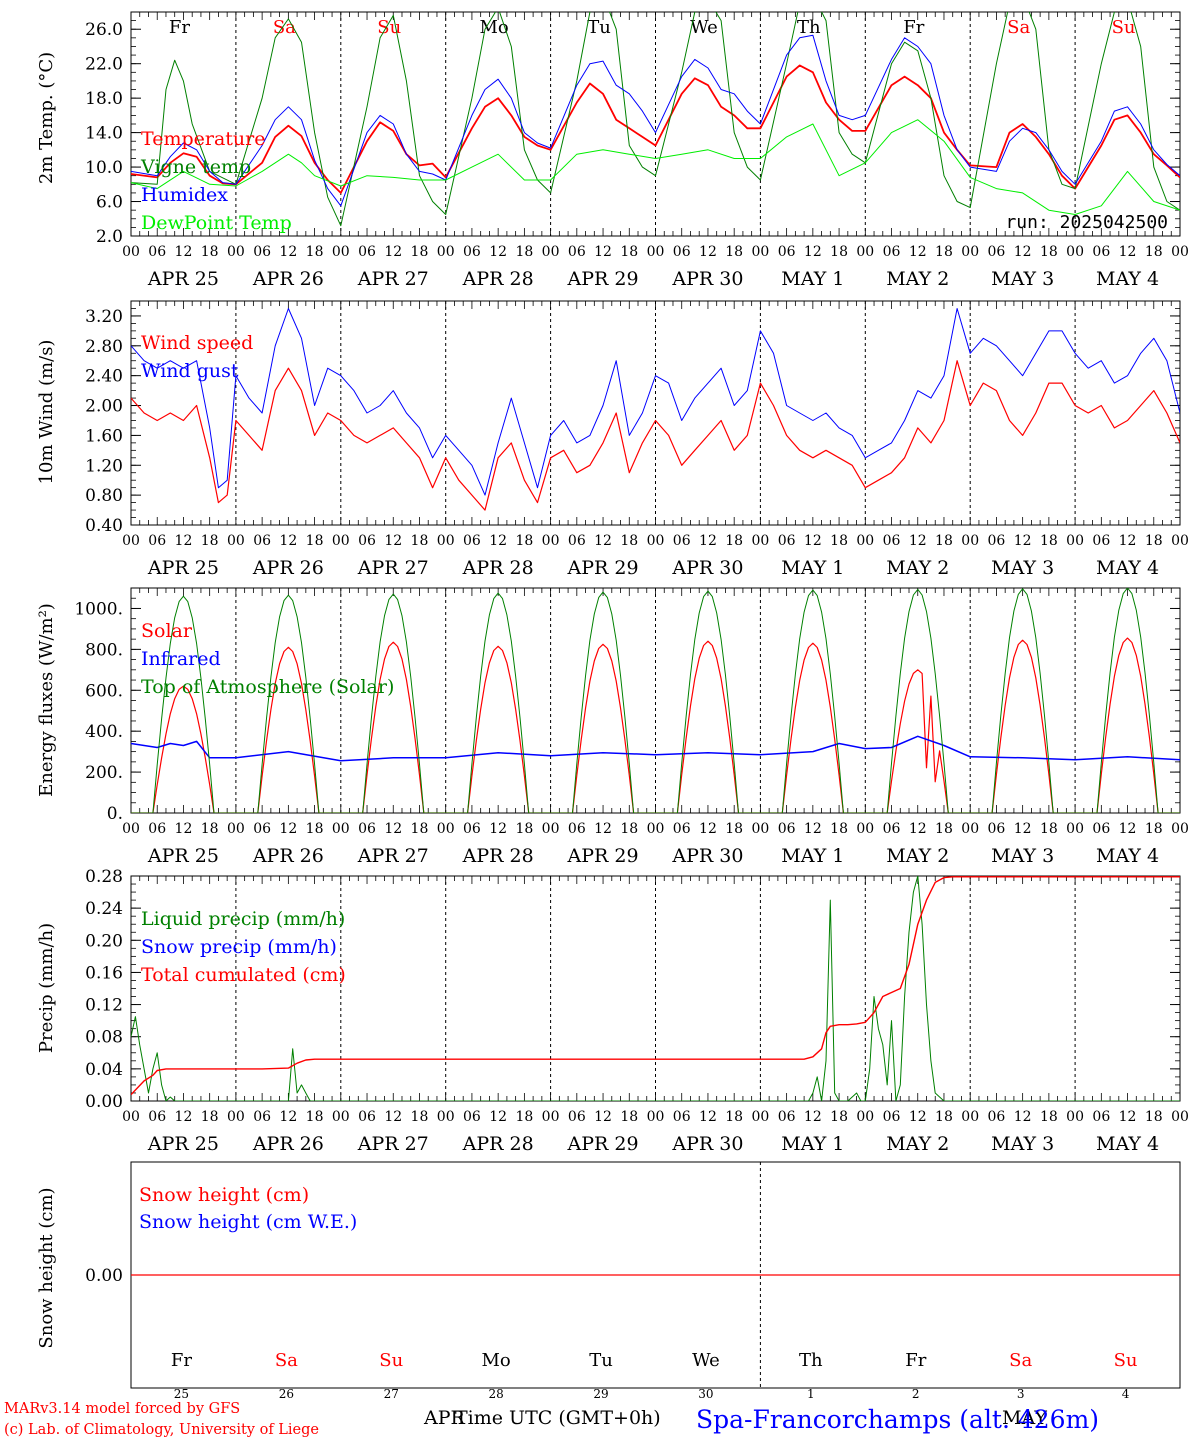  What do you see at coordinates (286, 1394) in the screenshot?
I see `day-number-label: 26` at bounding box center [286, 1394].